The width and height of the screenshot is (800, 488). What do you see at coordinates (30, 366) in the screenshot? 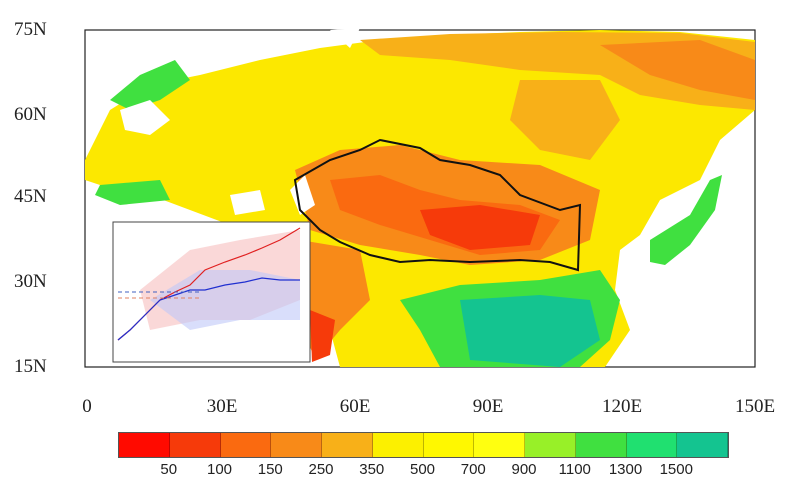
I see `lat-label: 15N` at bounding box center [30, 366].